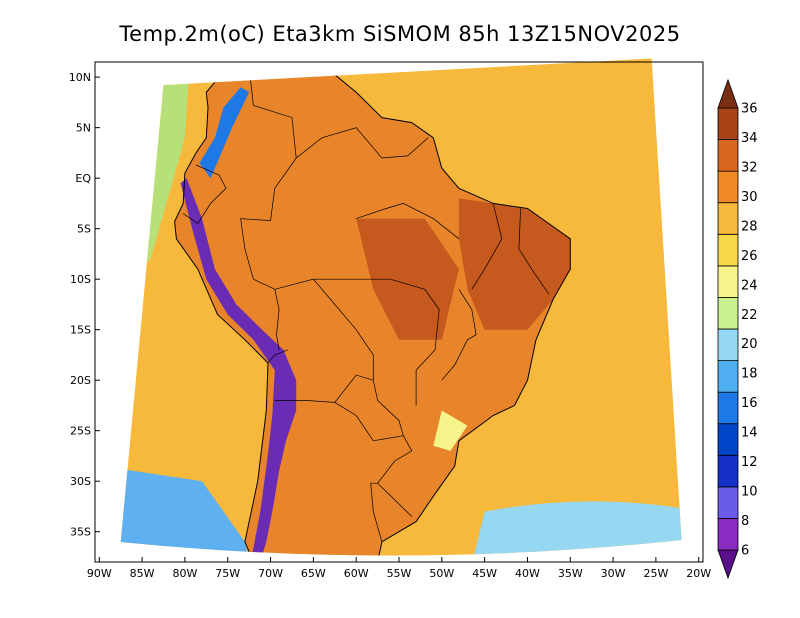  I want to click on hot-central-brazil-region, so click(407, 279).